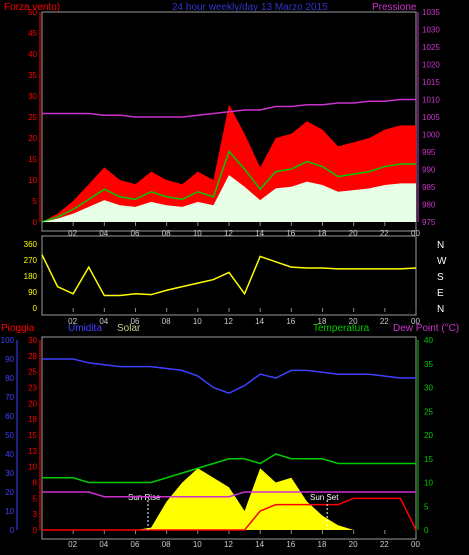 The height and width of the screenshot is (555, 469). I want to click on p3-temp-tick-label: 25, so click(428, 411).